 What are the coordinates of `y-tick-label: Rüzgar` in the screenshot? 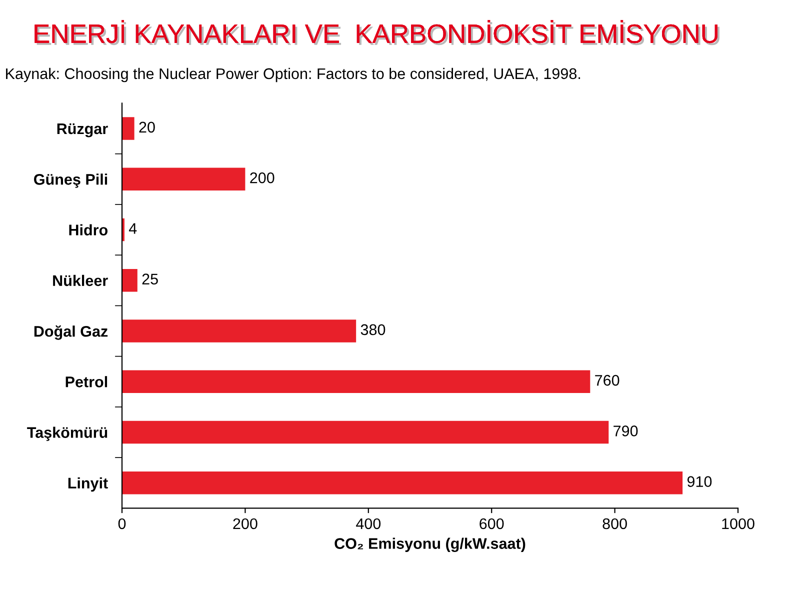 It's located at (82, 130).